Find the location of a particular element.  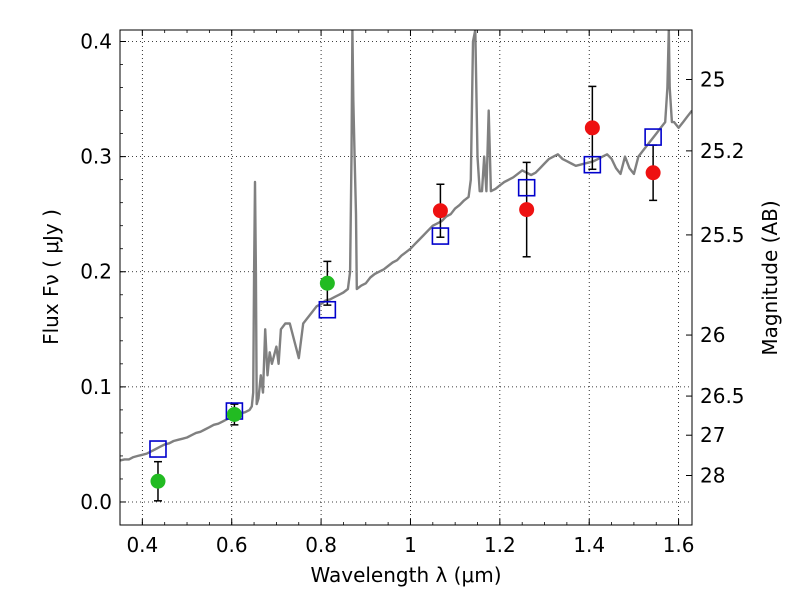

y2-tick-label: 28 is located at coordinates (712, 476).